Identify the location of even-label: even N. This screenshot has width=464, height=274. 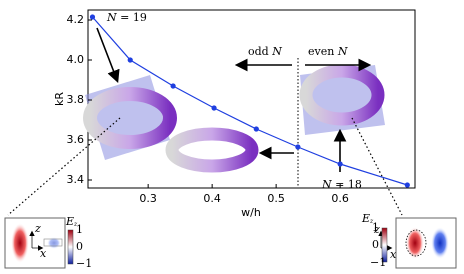
(328, 51).